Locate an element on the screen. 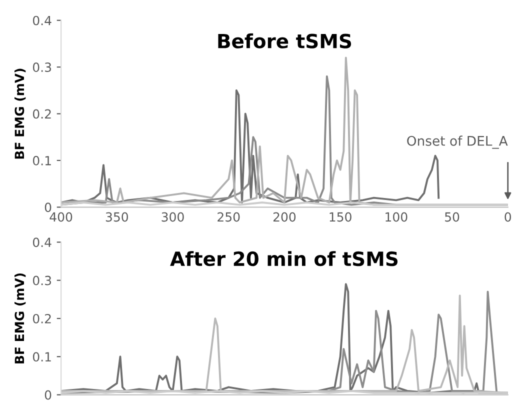 The width and height of the screenshot is (513, 407). x-tick-label: 150 is located at coordinates (341, 217).